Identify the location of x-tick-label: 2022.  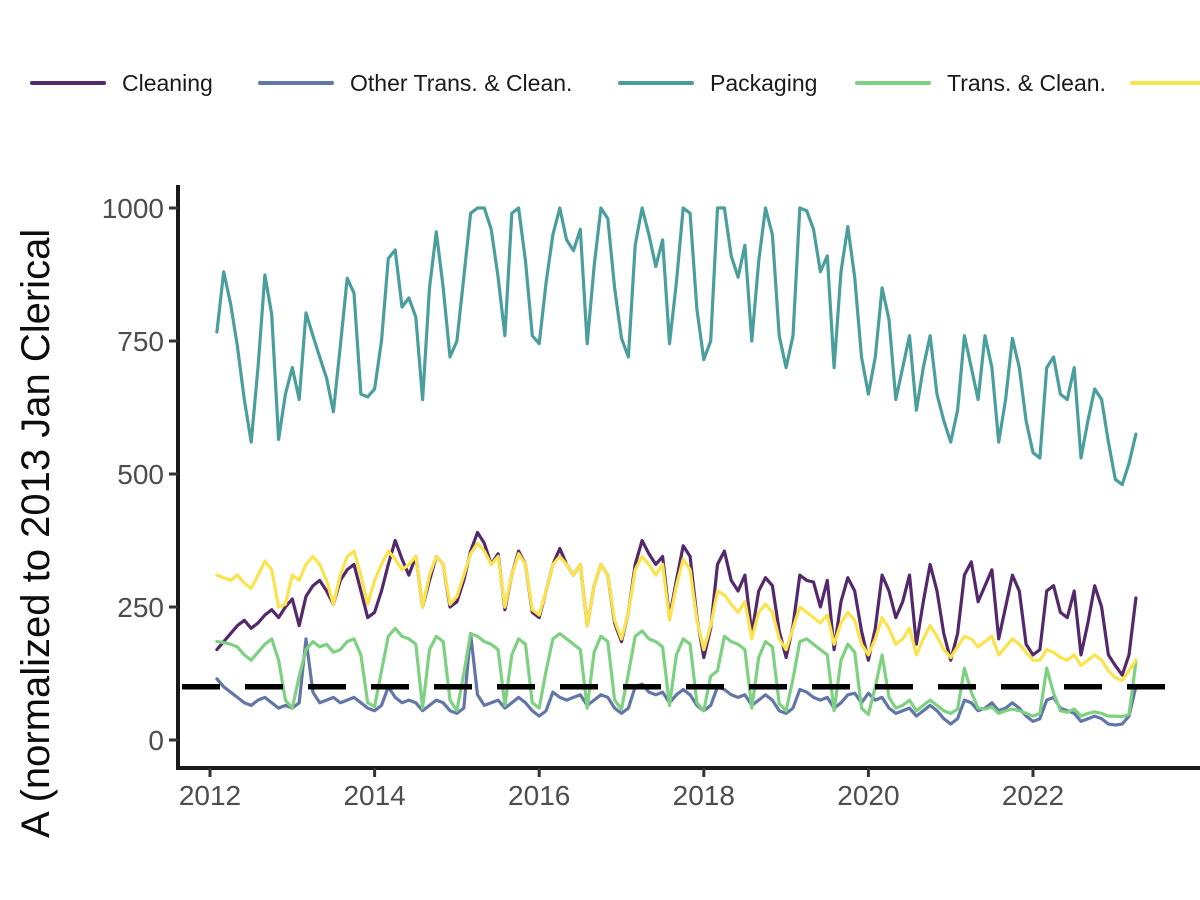
(1033, 795).